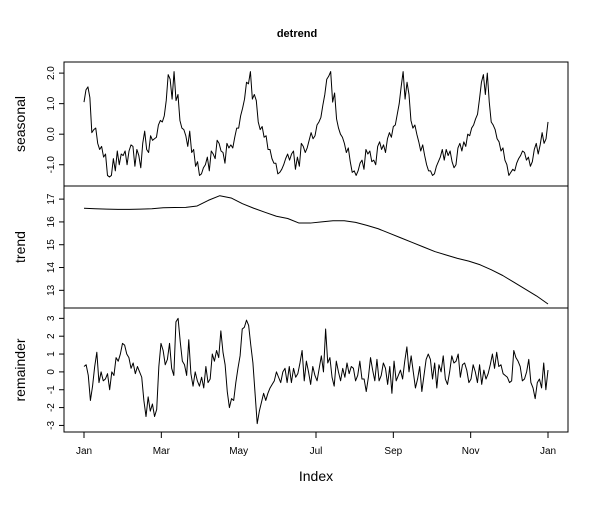 The width and height of the screenshot is (594, 508). Describe the element at coordinates (51, 336) in the screenshot. I see `y-tick-label-remainder: 2` at that location.